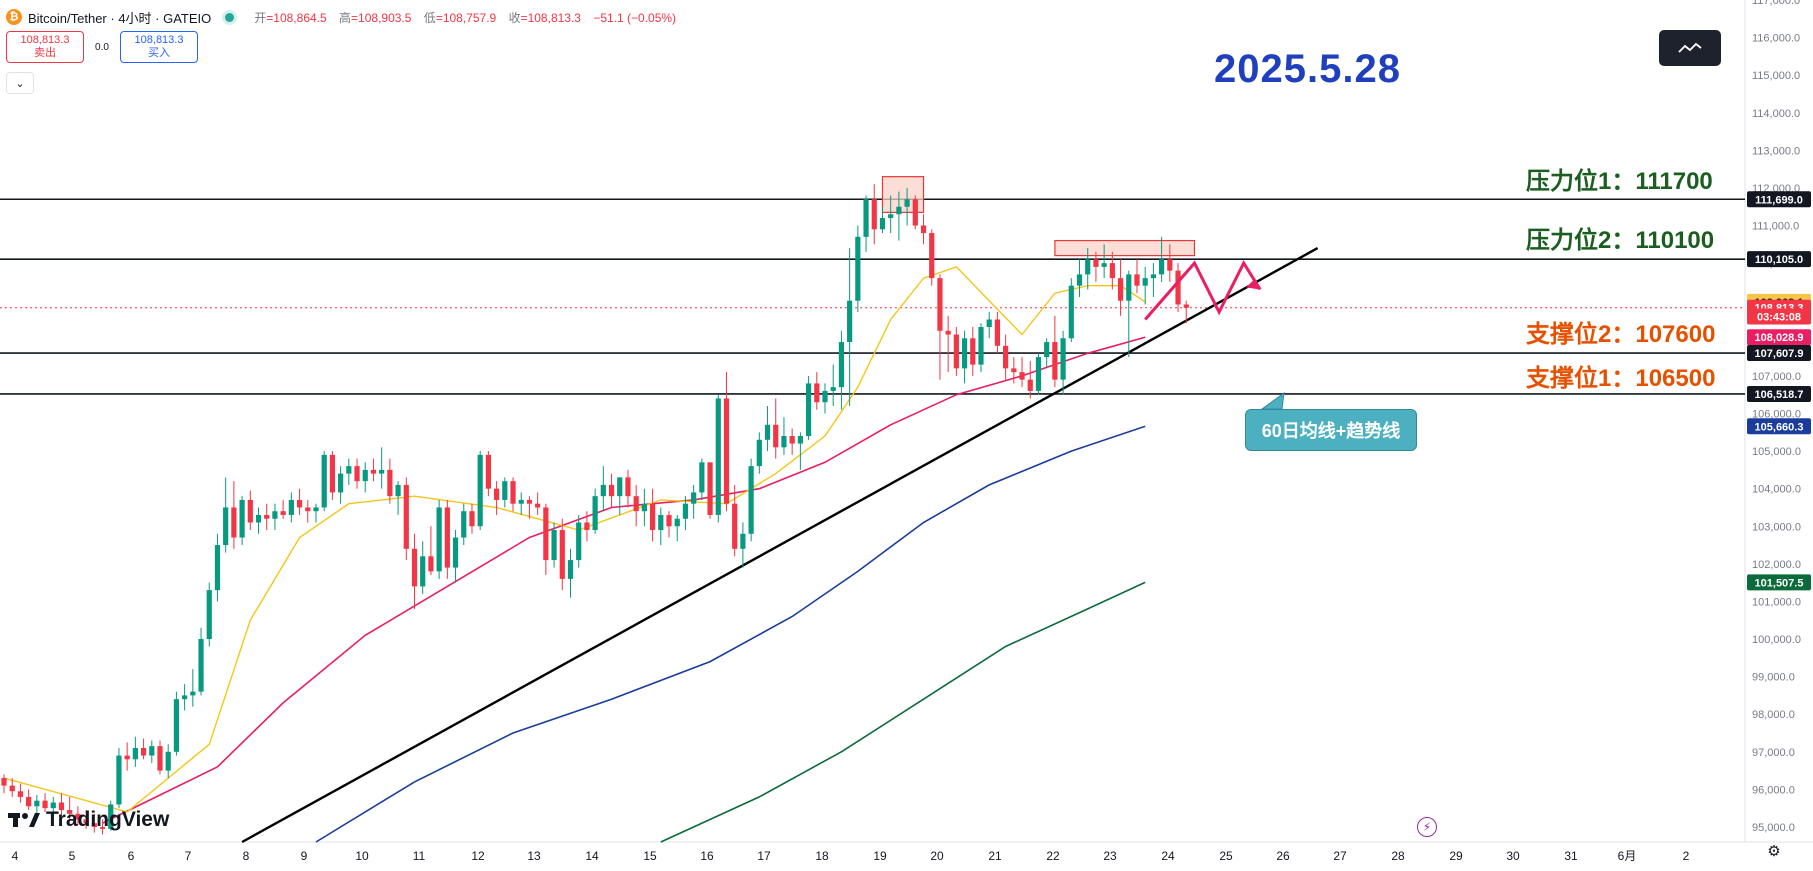 The height and width of the screenshot is (871, 1813). I want to click on x-tick-label: 24, so click(1168, 856).